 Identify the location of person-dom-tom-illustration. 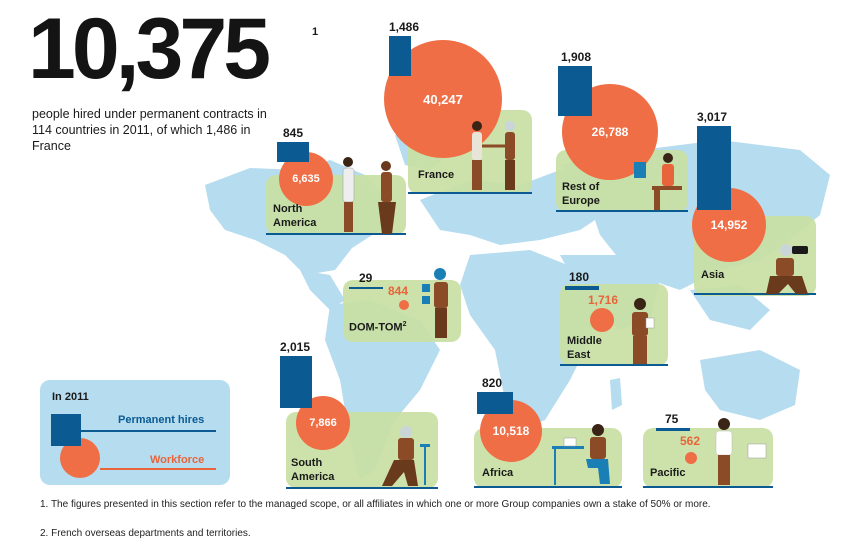
(435, 303).